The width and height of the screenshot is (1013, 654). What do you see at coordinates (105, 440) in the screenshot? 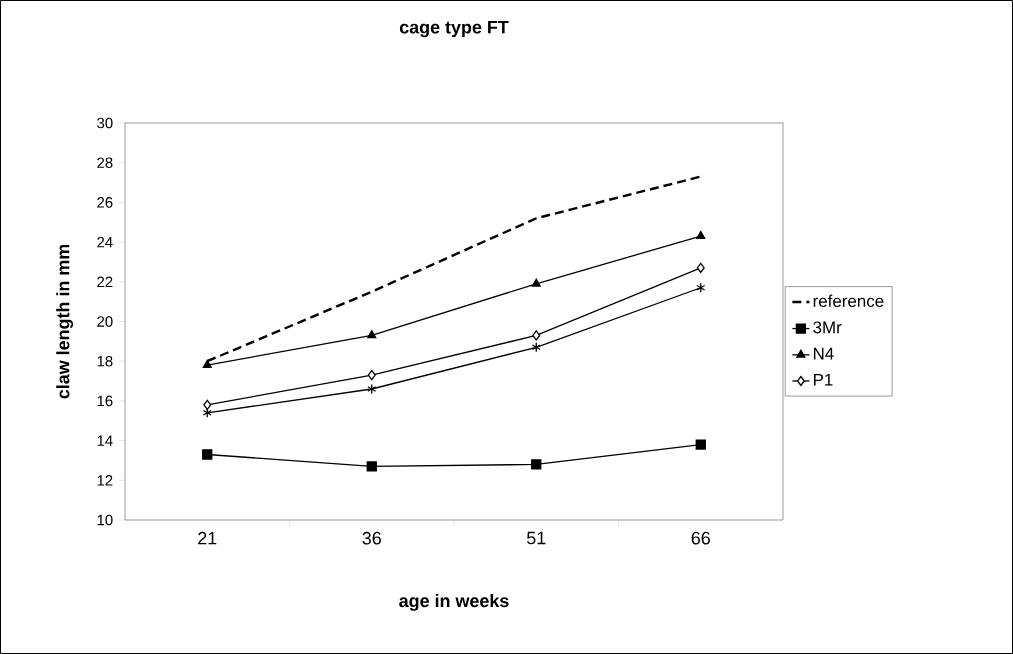
I see `y-tick-label: 14` at bounding box center [105, 440].